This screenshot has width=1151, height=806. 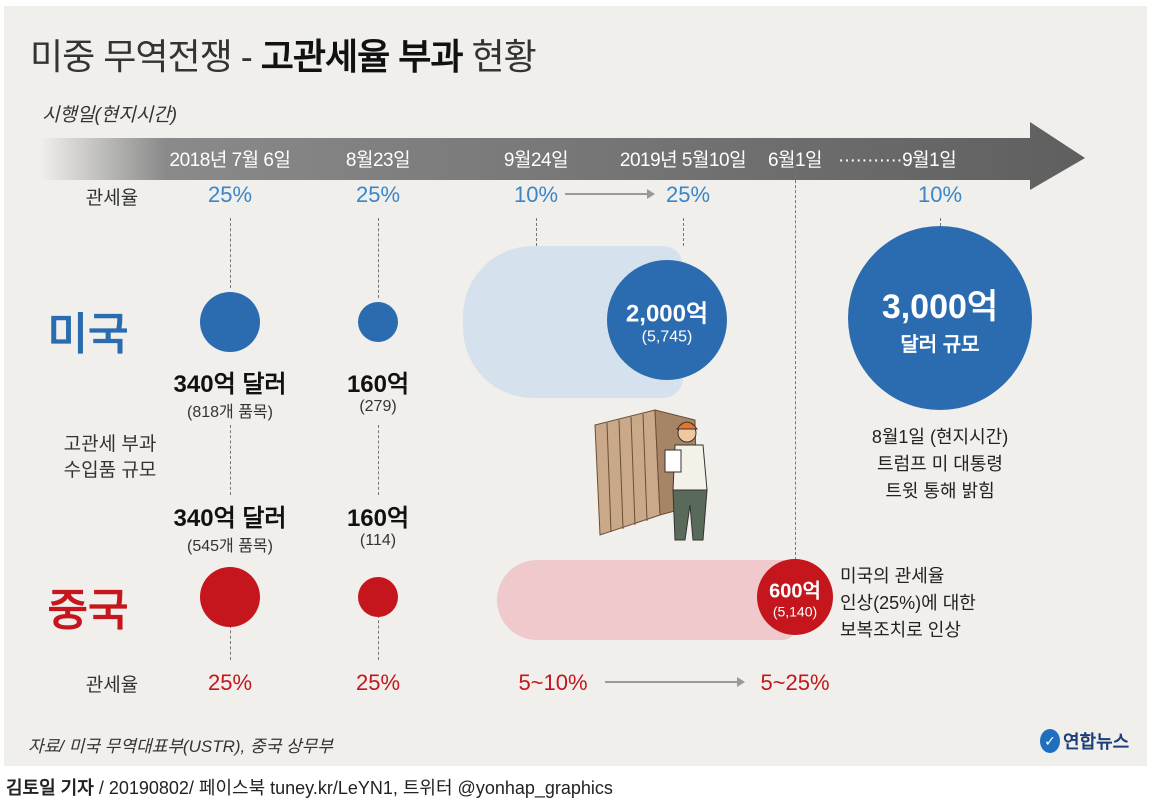 I want to click on note-line: 미국의 관세율, so click(x=892, y=576).